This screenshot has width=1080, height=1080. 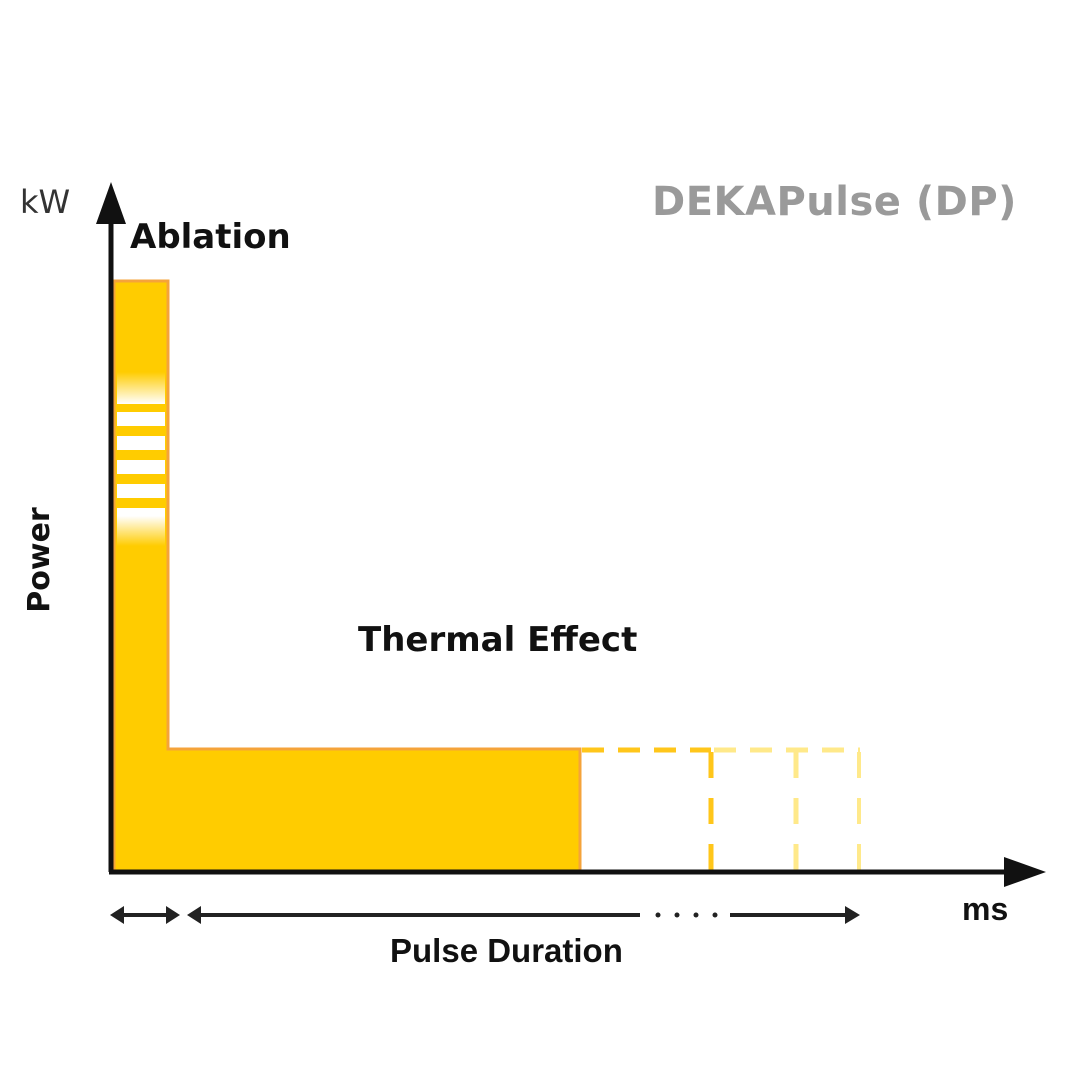 I want to click on brand-title: DEKAPulse (DP), so click(x=834, y=202).